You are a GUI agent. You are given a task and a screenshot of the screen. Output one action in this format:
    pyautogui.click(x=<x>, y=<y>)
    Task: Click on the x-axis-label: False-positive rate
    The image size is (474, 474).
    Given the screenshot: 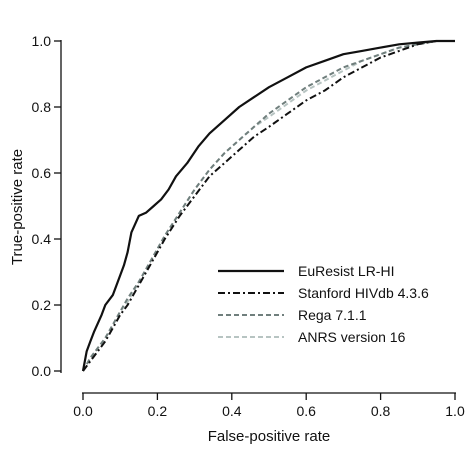 What is the action you would take?
    pyautogui.click(x=269, y=436)
    